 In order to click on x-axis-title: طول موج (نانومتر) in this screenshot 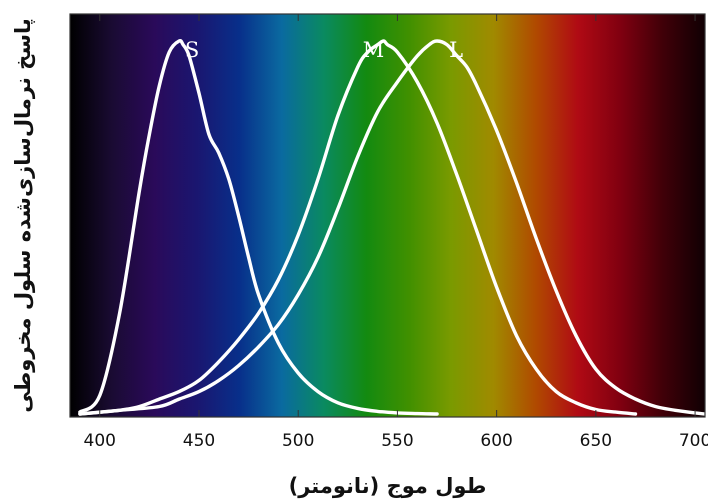, I will do `click(388, 486)`.